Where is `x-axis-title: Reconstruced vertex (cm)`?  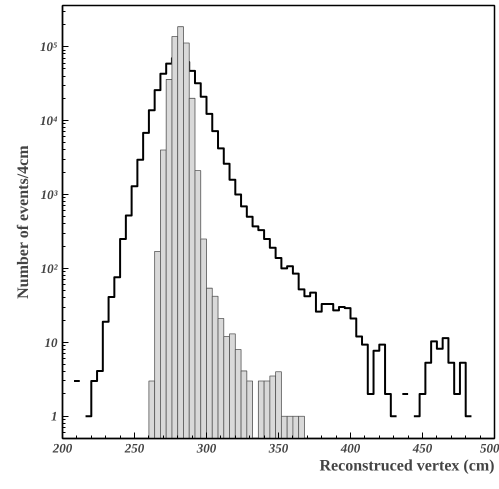 x-axis-title: Reconstruced vertex (cm) is located at coordinates (406, 466).